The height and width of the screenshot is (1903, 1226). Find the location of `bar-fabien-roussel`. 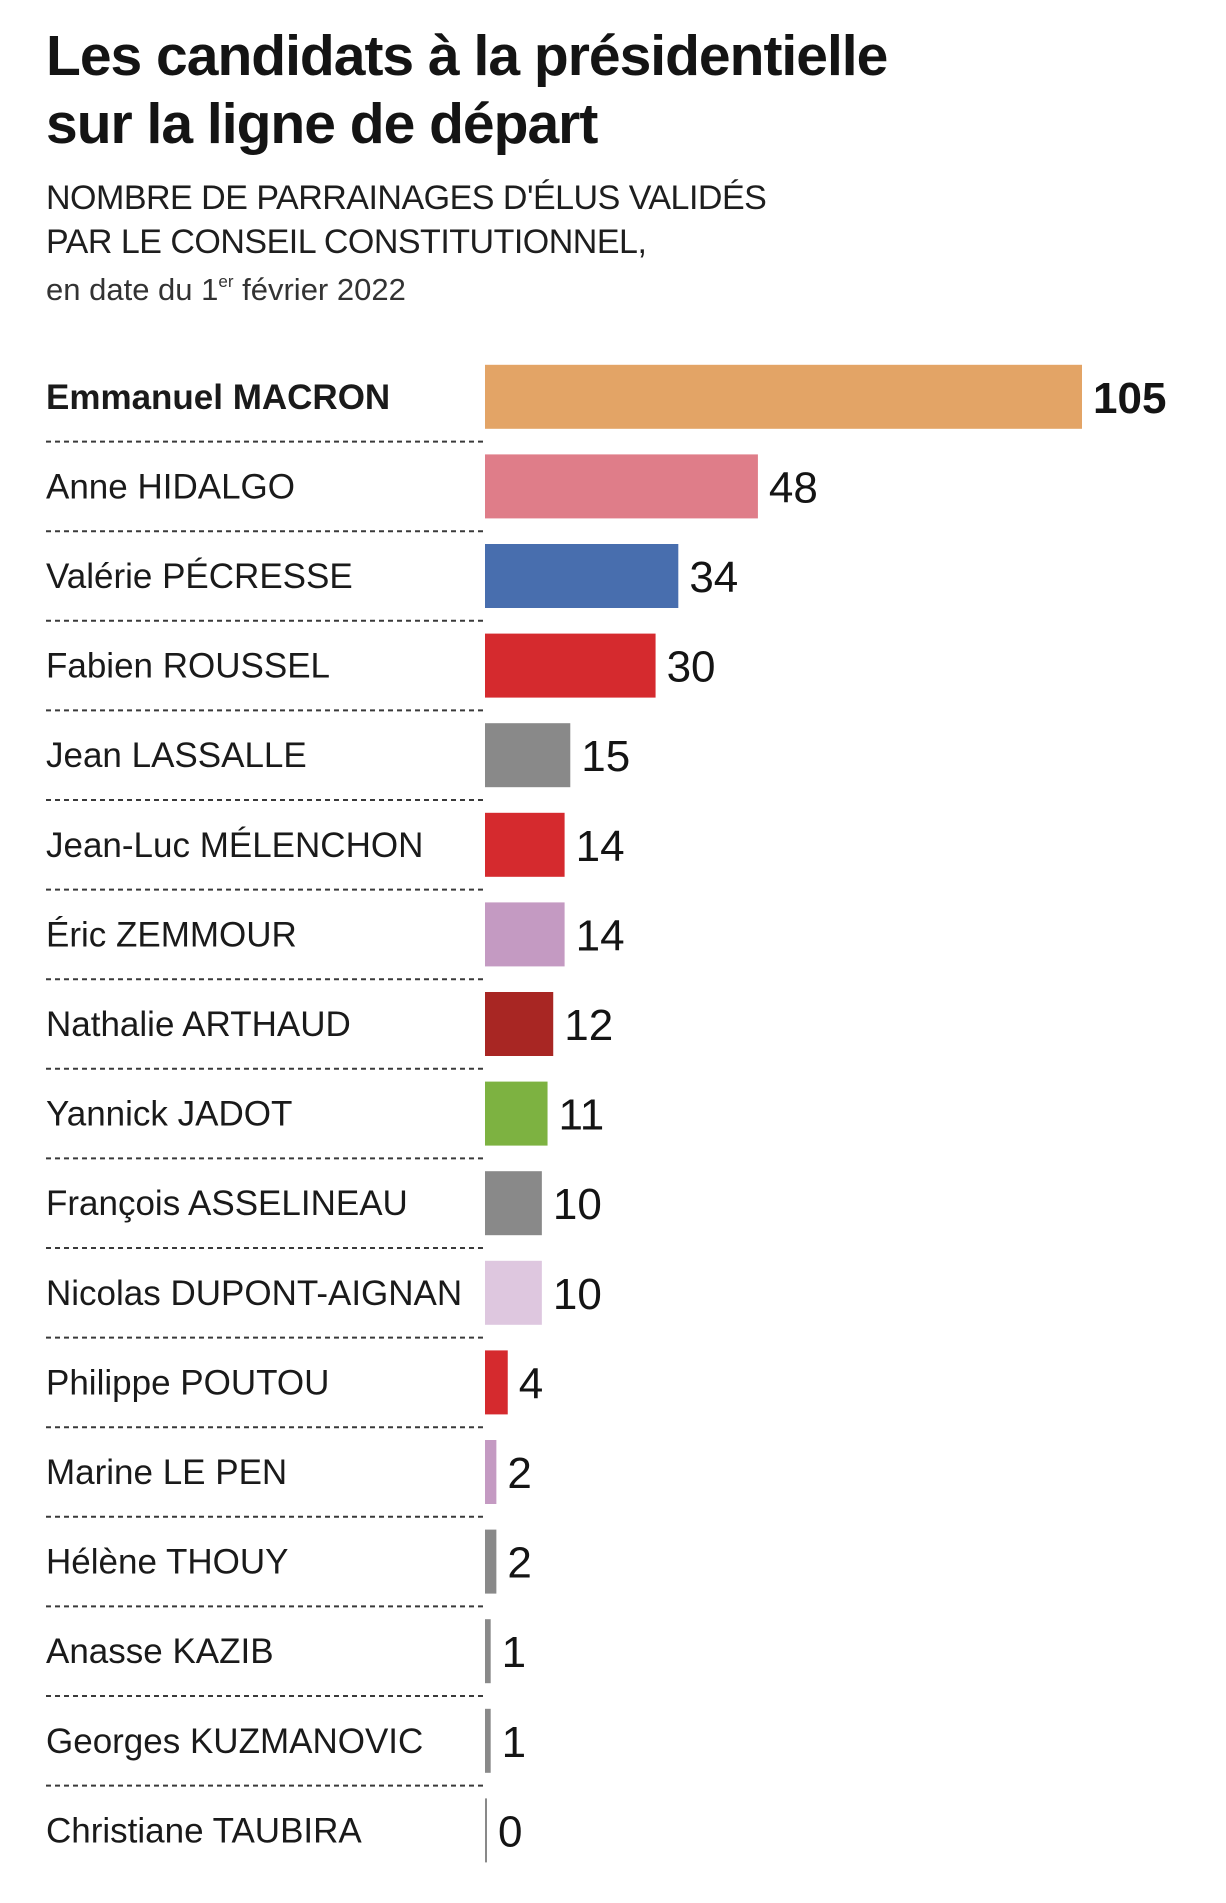

bar-fabien-roussel is located at coordinates (570, 665).